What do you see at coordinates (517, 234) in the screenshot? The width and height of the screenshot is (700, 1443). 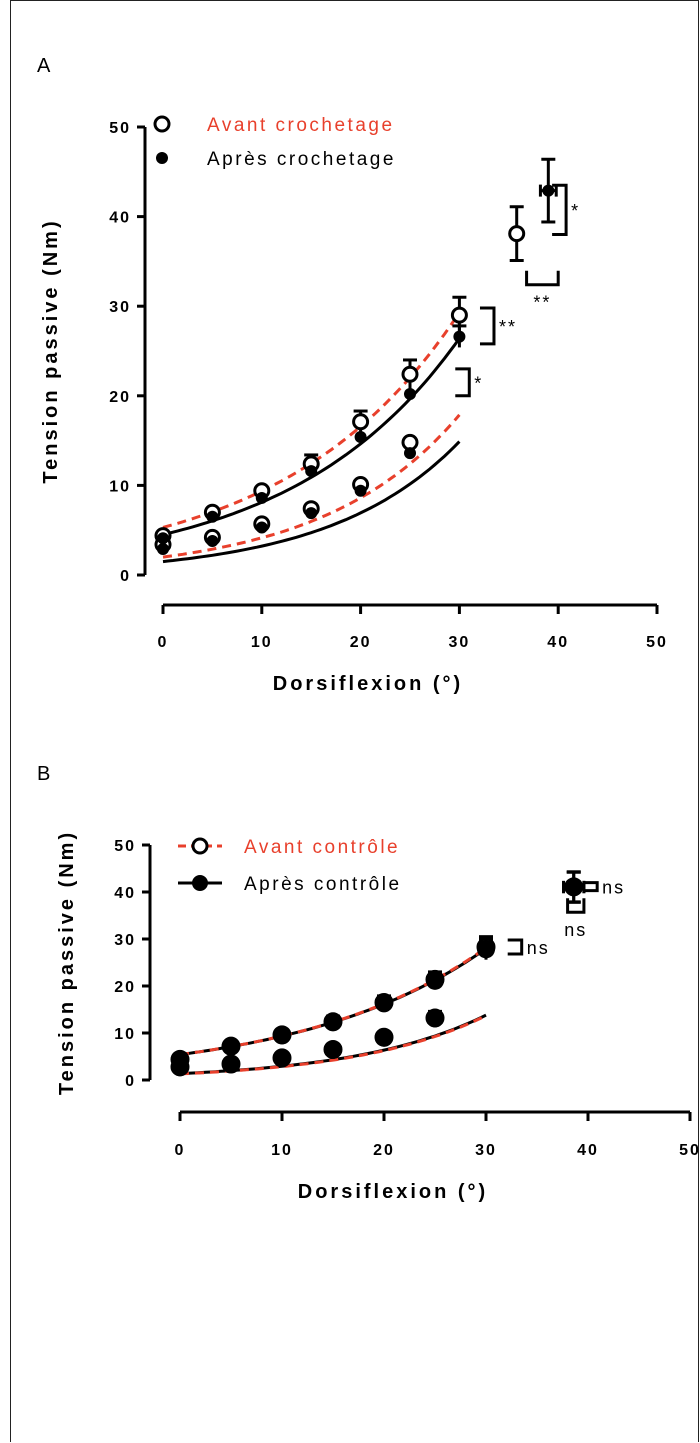 I see `data-point-avant-max` at bounding box center [517, 234].